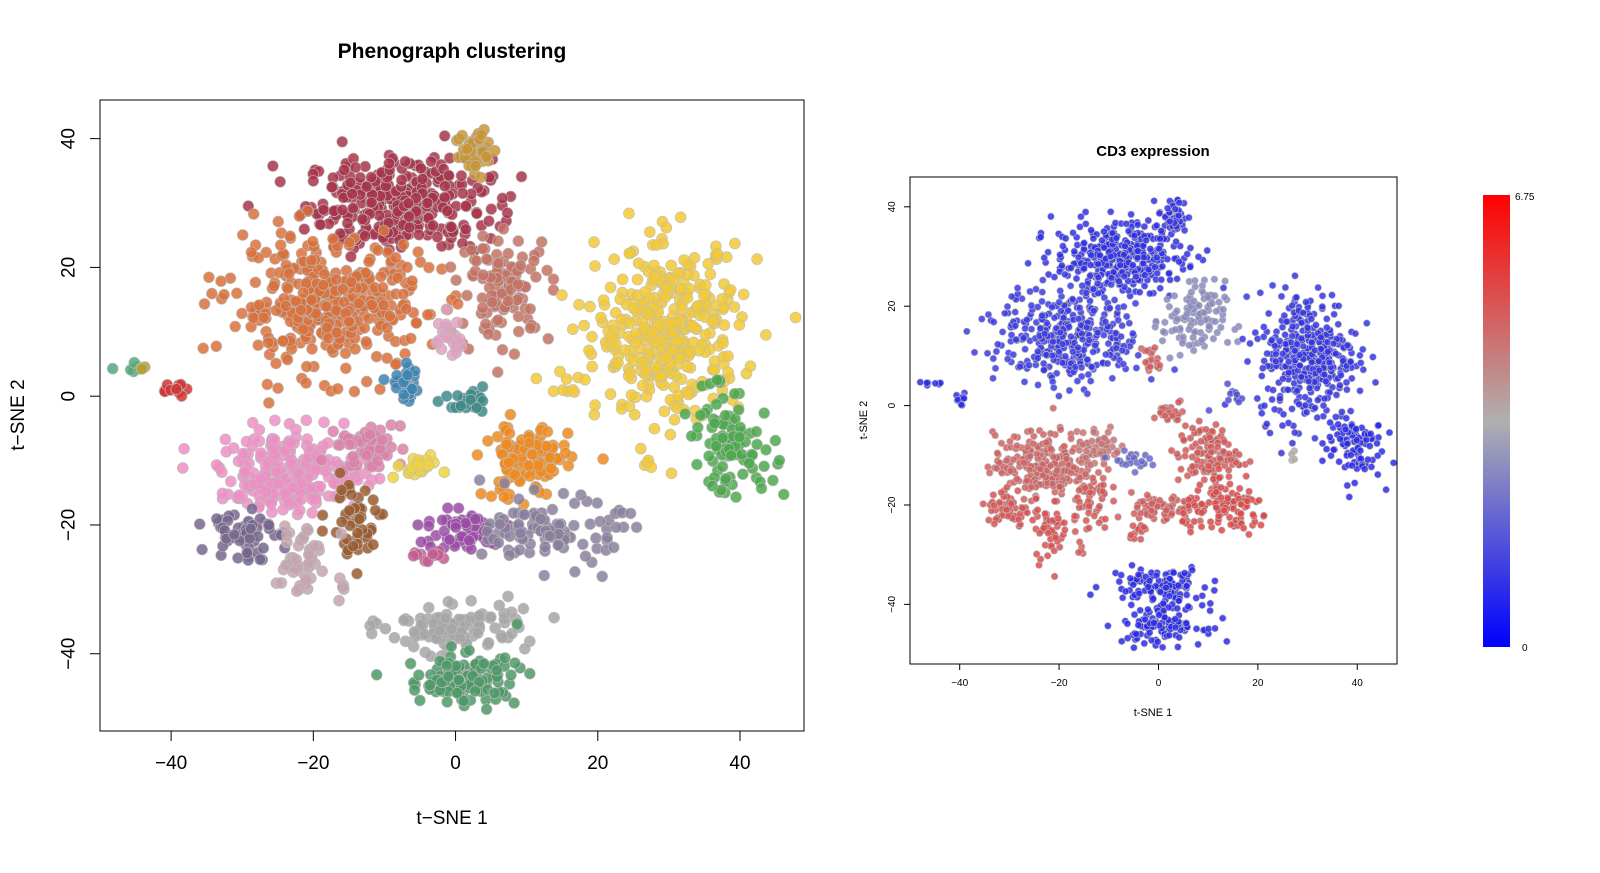 This screenshot has width=1600, height=873. Describe the element at coordinates (1258, 683) in the screenshot. I see `x-tick-label: 20` at that location.